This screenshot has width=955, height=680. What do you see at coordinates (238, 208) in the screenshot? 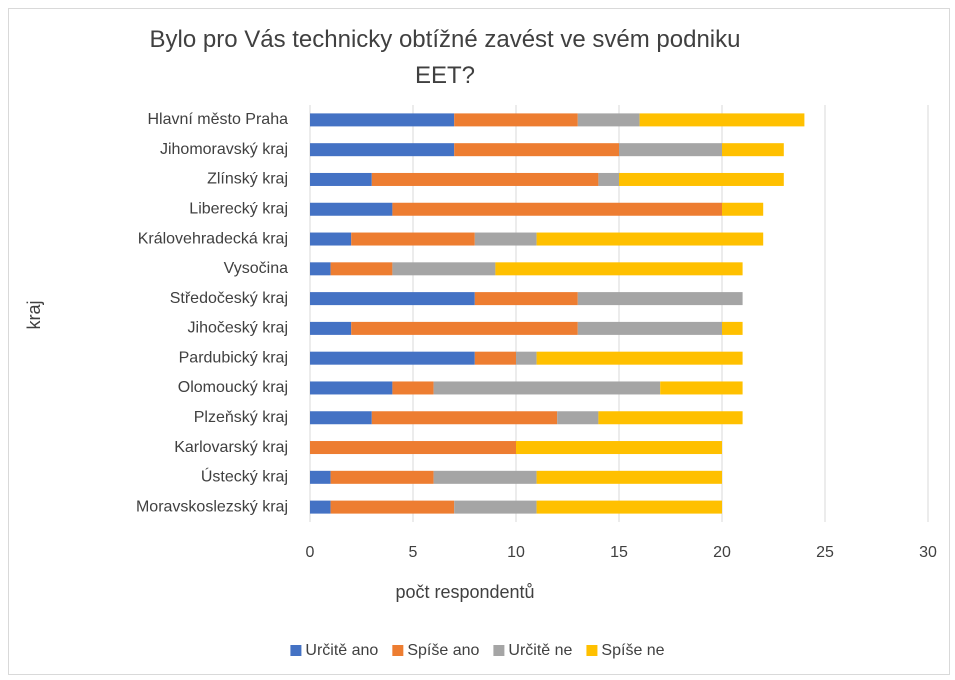
I see `y-tick-label: Liberecký kraj` at bounding box center [238, 208].